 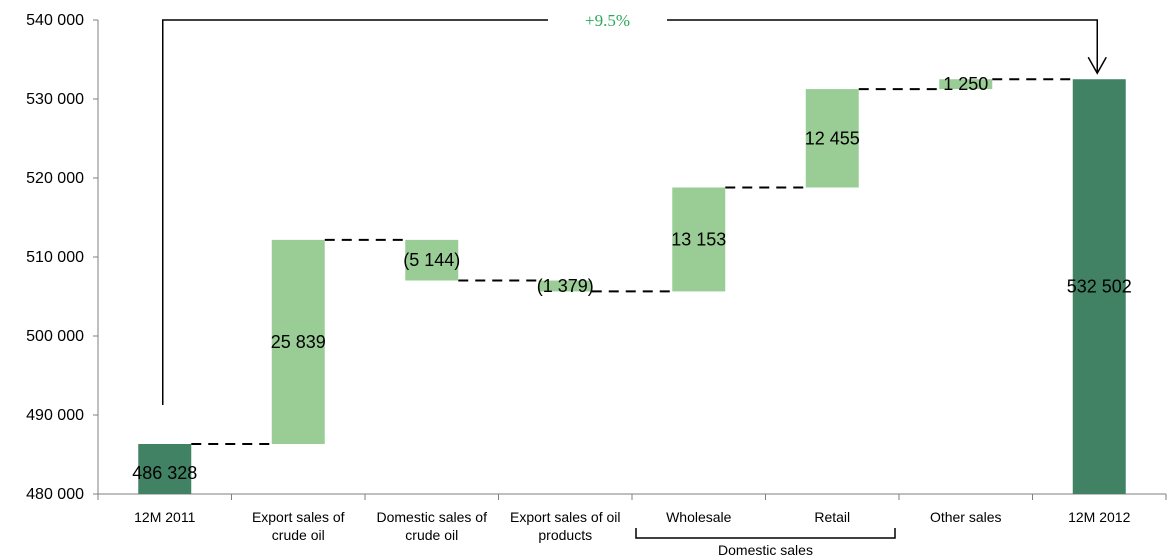 I want to click on x-category-label: Export sales of, so click(x=298, y=517).